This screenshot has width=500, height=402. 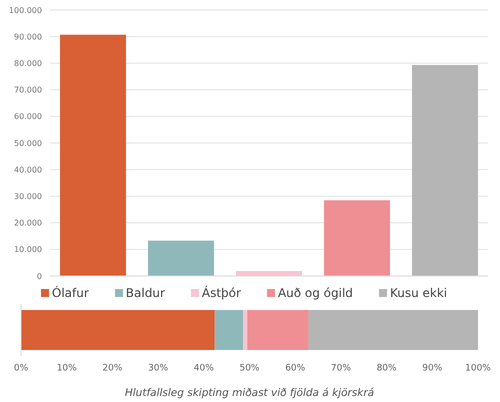 What do you see at coordinates (145, 293) in the screenshot?
I see `legend-label: Baldur` at bounding box center [145, 293].